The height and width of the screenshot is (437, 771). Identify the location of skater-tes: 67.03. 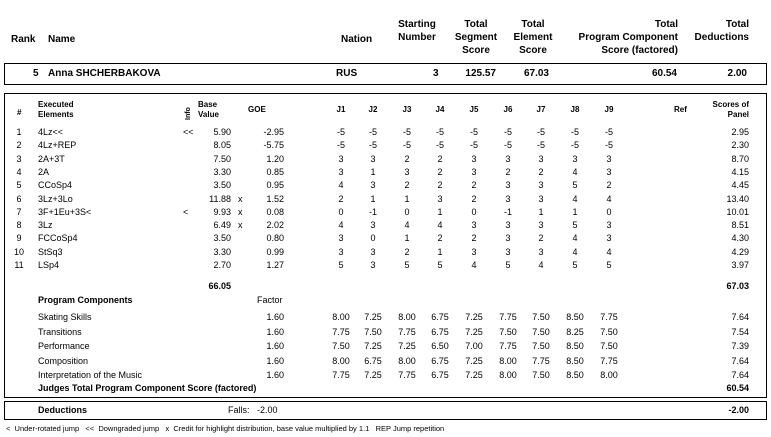
(536, 73).